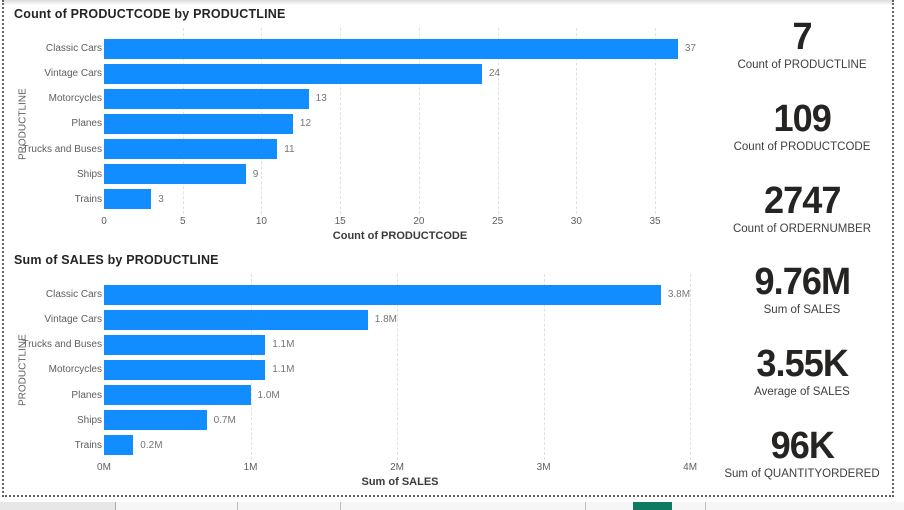  What do you see at coordinates (802, 37) in the screenshot?
I see `kpi-value: 7` at bounding box center [802, 37].